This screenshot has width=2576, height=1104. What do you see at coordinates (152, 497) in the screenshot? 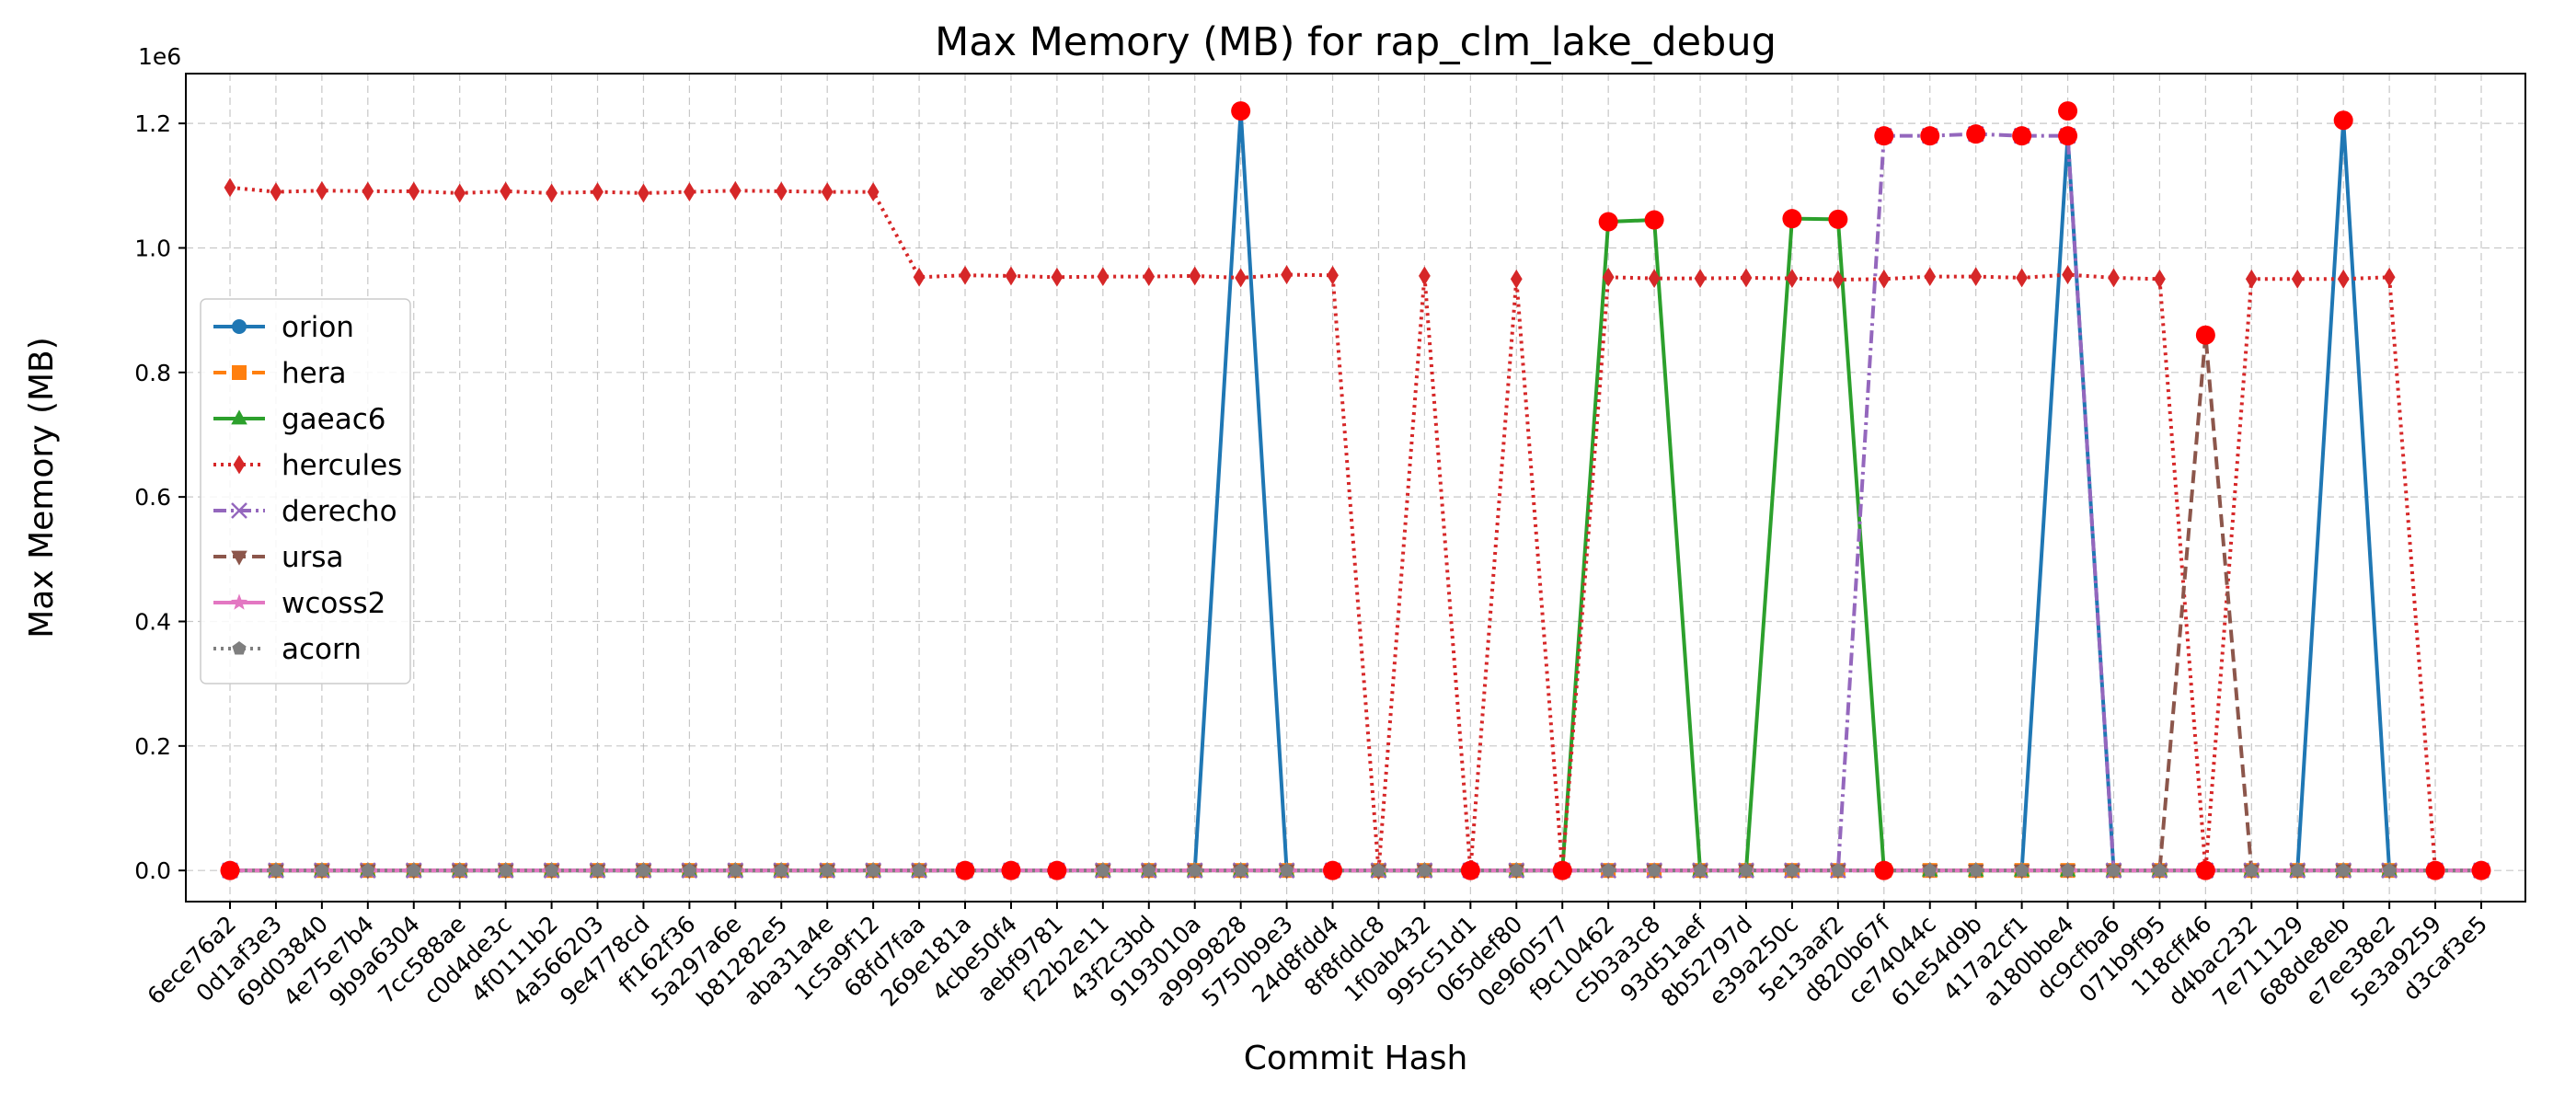
I see `y-tick-label: 0.6` at bounding box center [152, 497].